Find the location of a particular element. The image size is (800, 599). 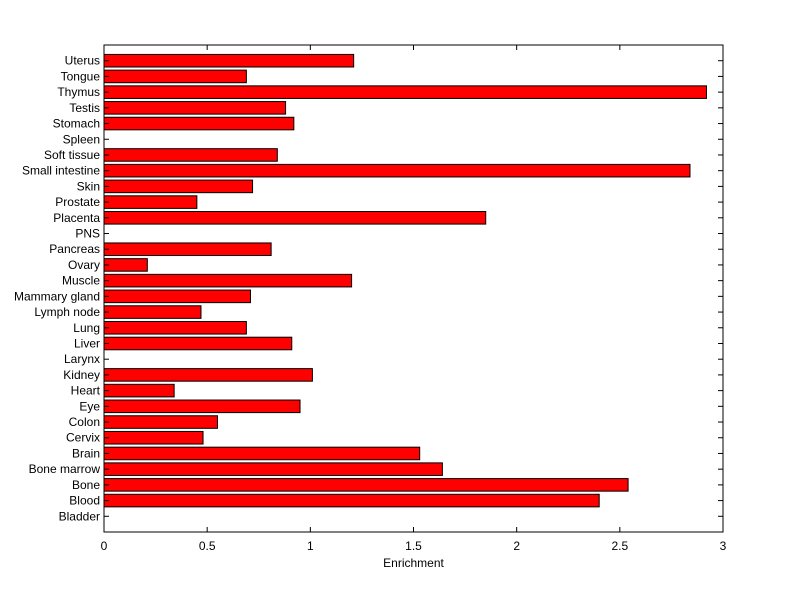

bar-bone-marrow is located at coordinates (273, 469).